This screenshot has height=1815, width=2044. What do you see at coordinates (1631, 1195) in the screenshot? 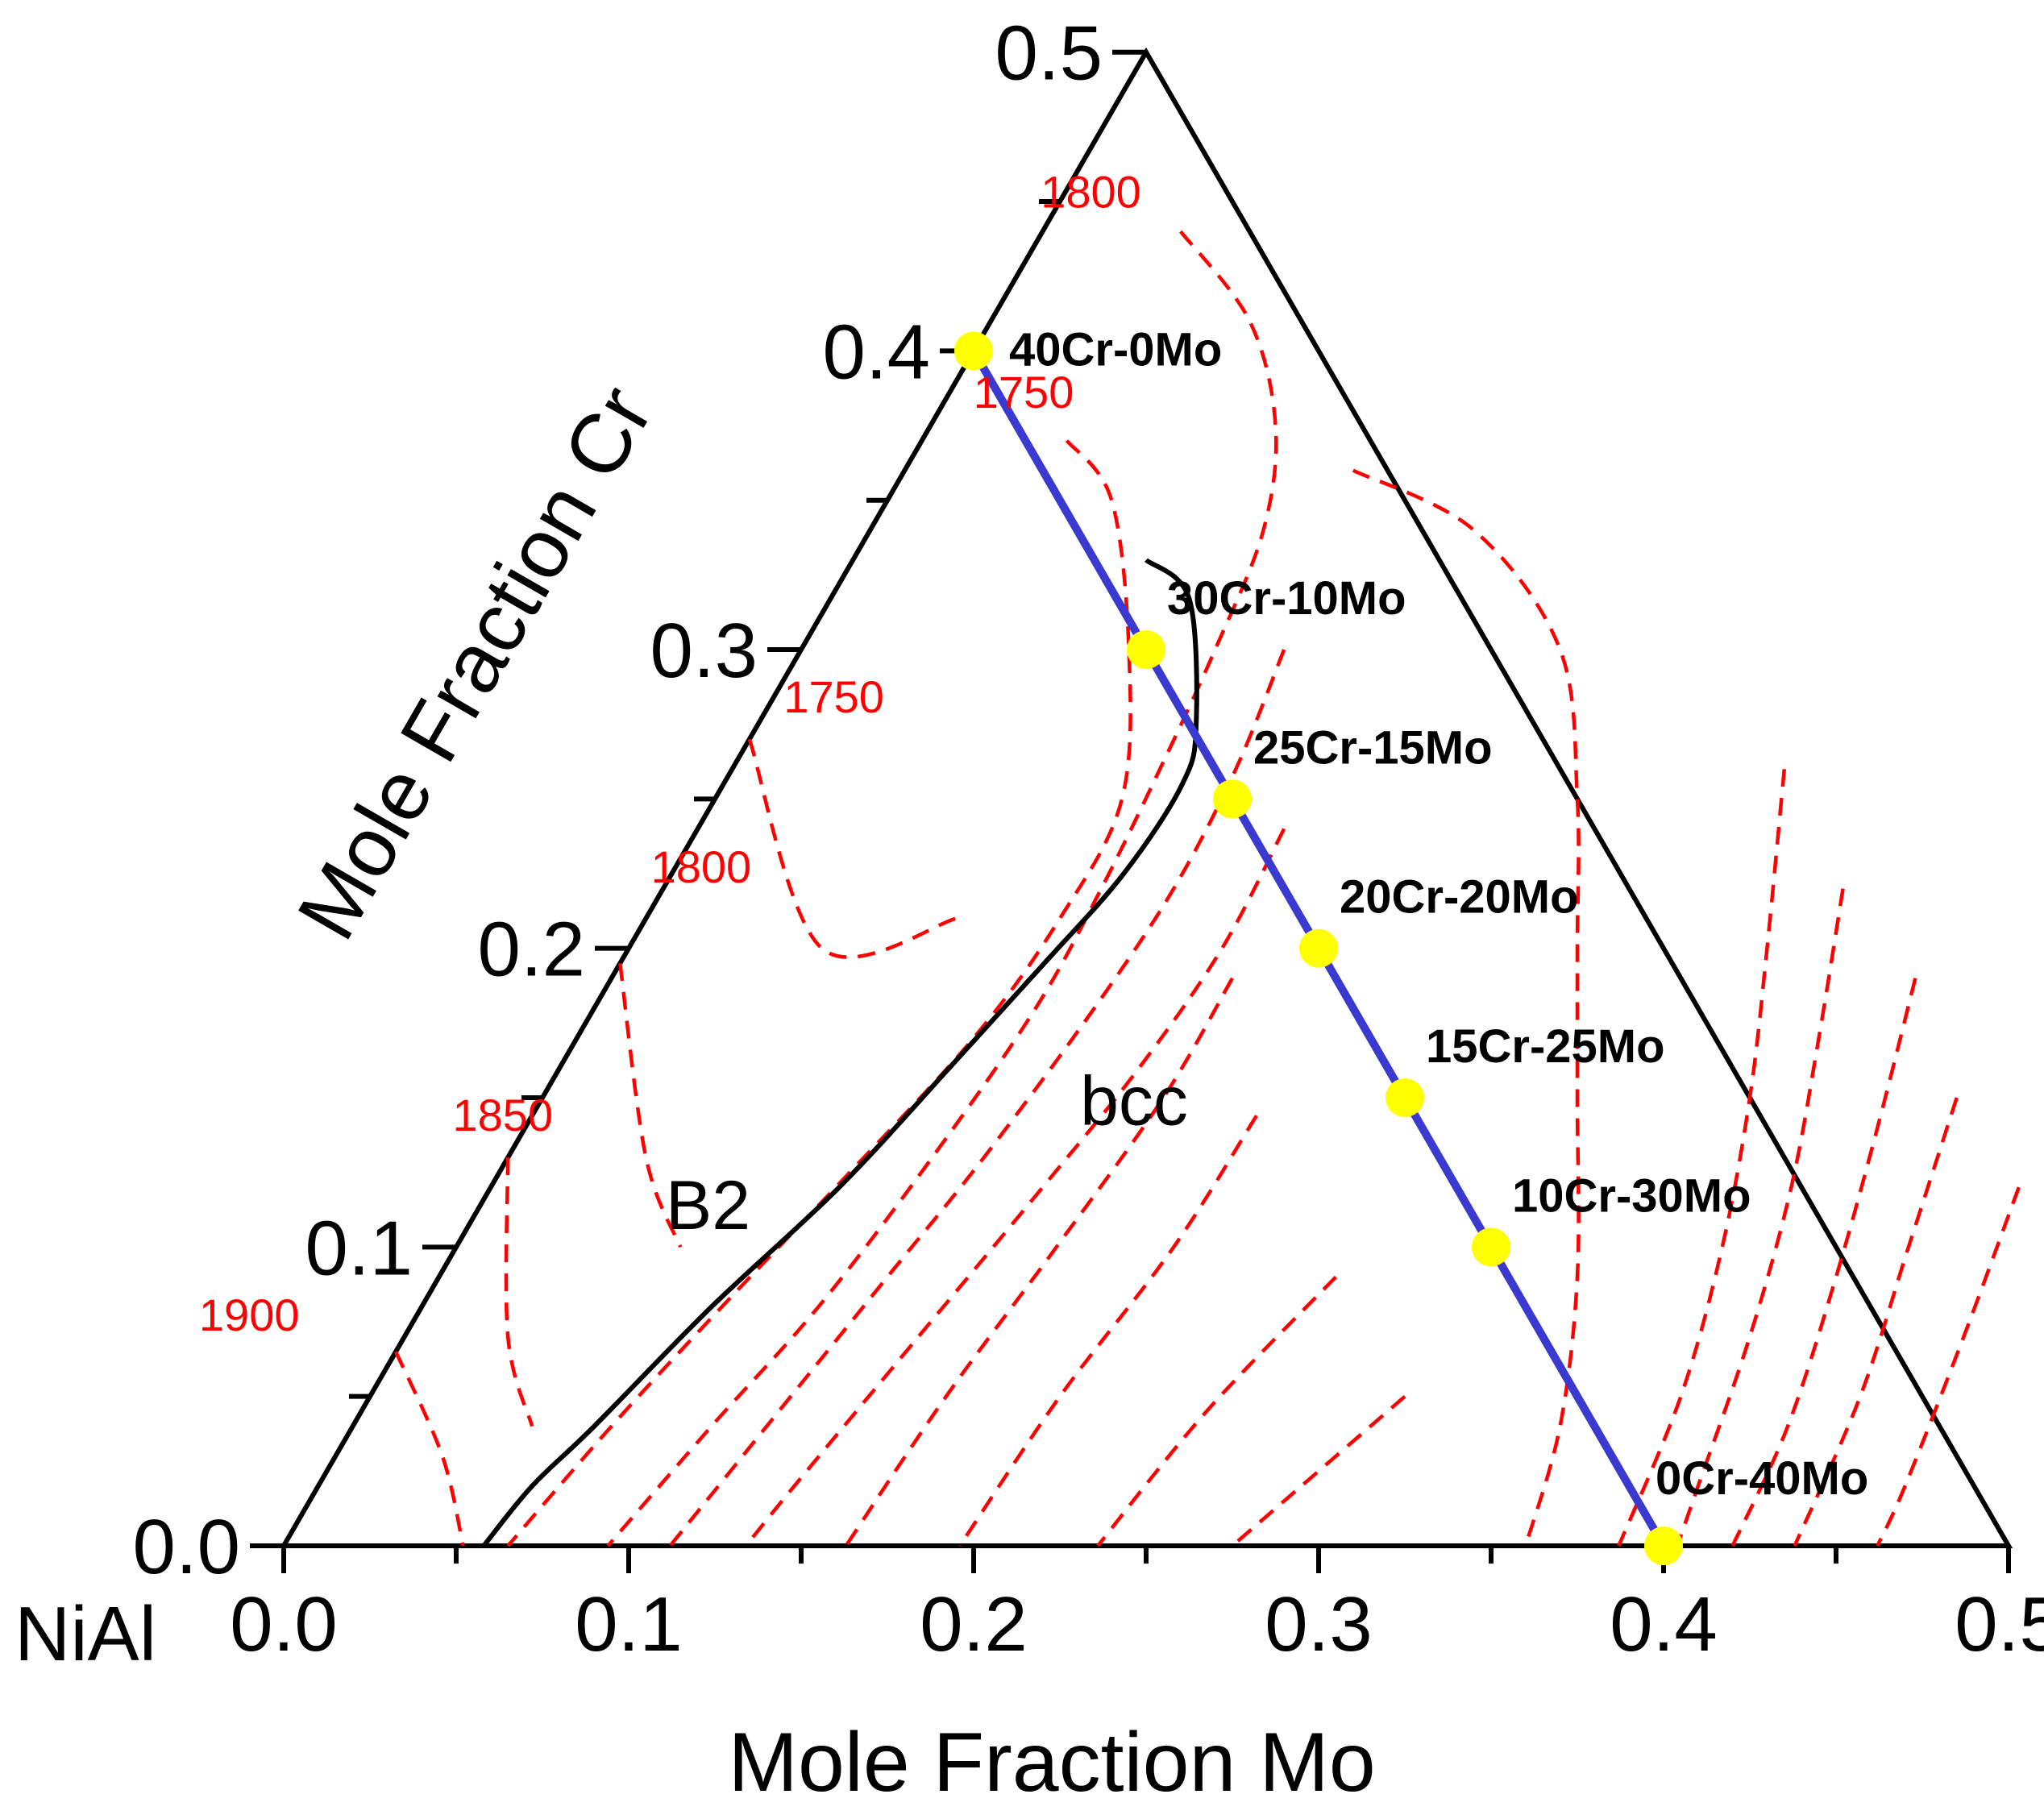
I see `alloy-point-label: 10Cr-30Mo` at bounding box center [1631, 1195].